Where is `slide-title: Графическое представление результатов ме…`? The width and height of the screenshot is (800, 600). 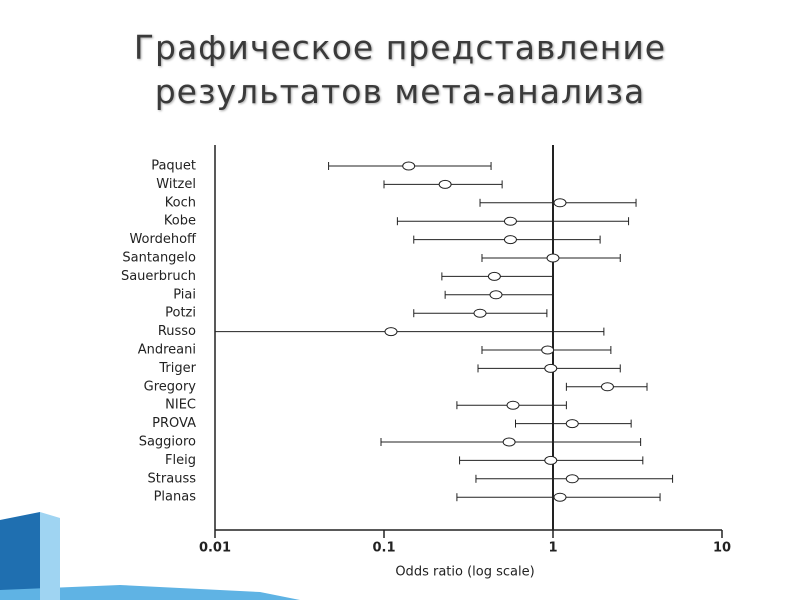 slide-title: Графическое представление результатов ме… is located at coordinates (400, 69).